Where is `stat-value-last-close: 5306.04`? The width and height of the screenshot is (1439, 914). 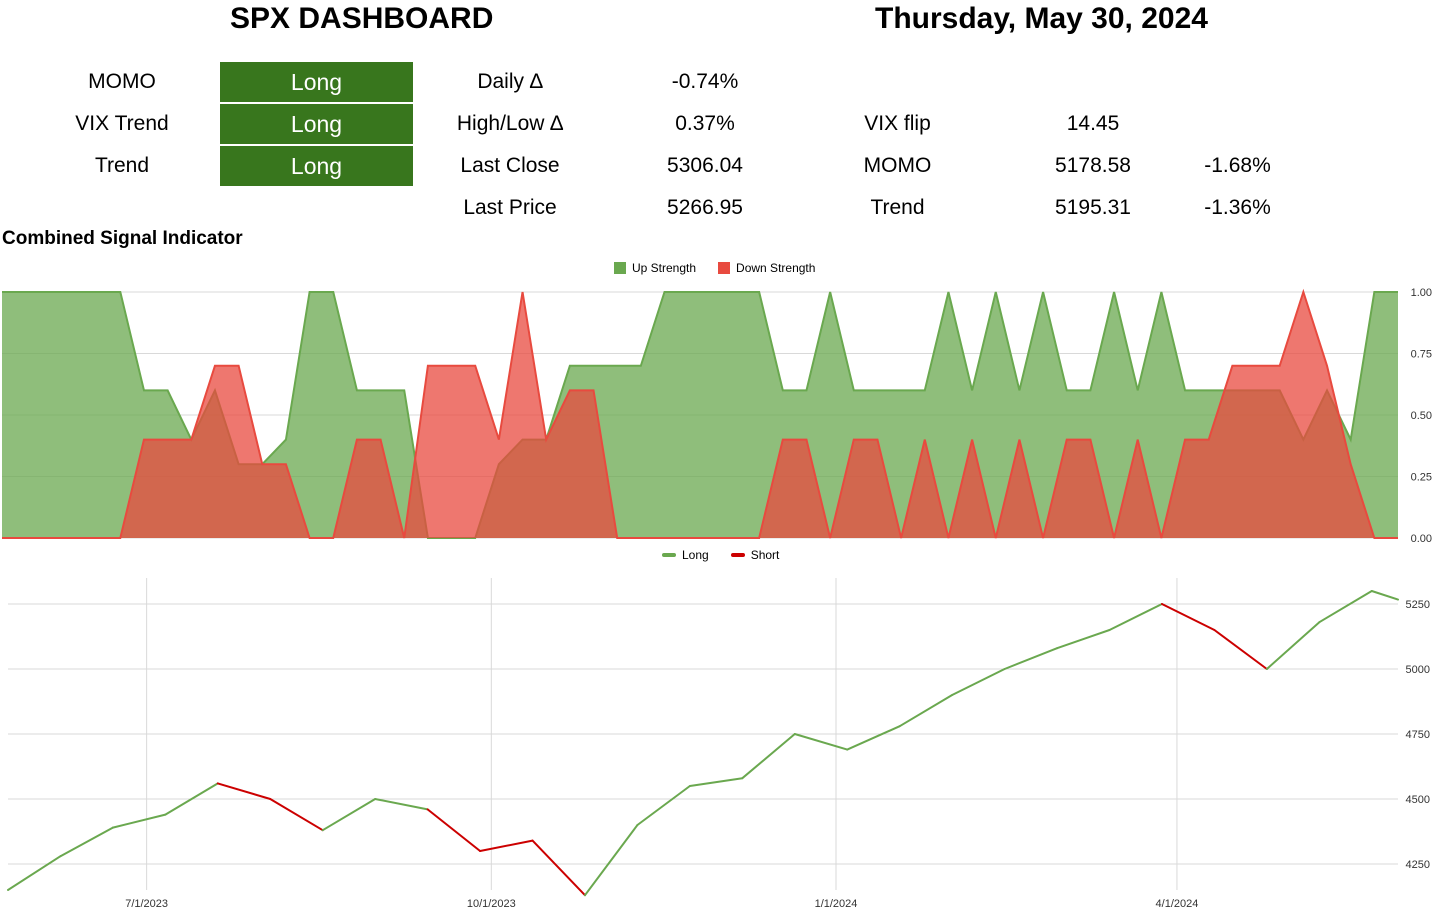
stat-value-last-close: 5306.04 is located at coordinates (705, 165).